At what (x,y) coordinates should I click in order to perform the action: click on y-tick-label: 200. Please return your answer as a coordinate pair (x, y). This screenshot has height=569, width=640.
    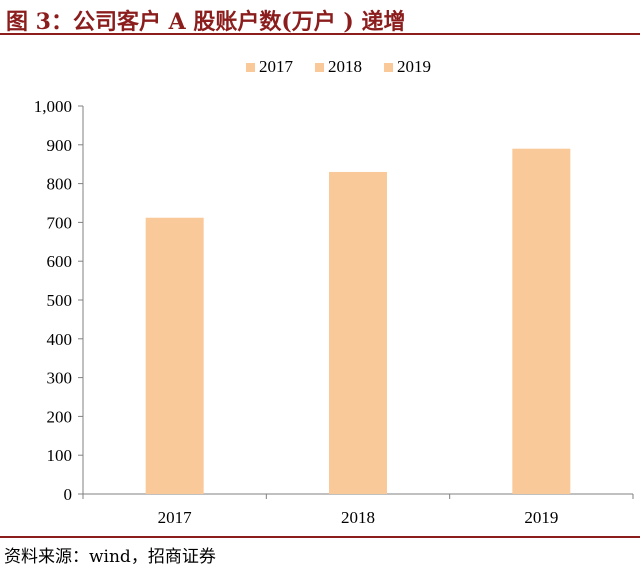
    Looking at the image, I should click on (60, 416).